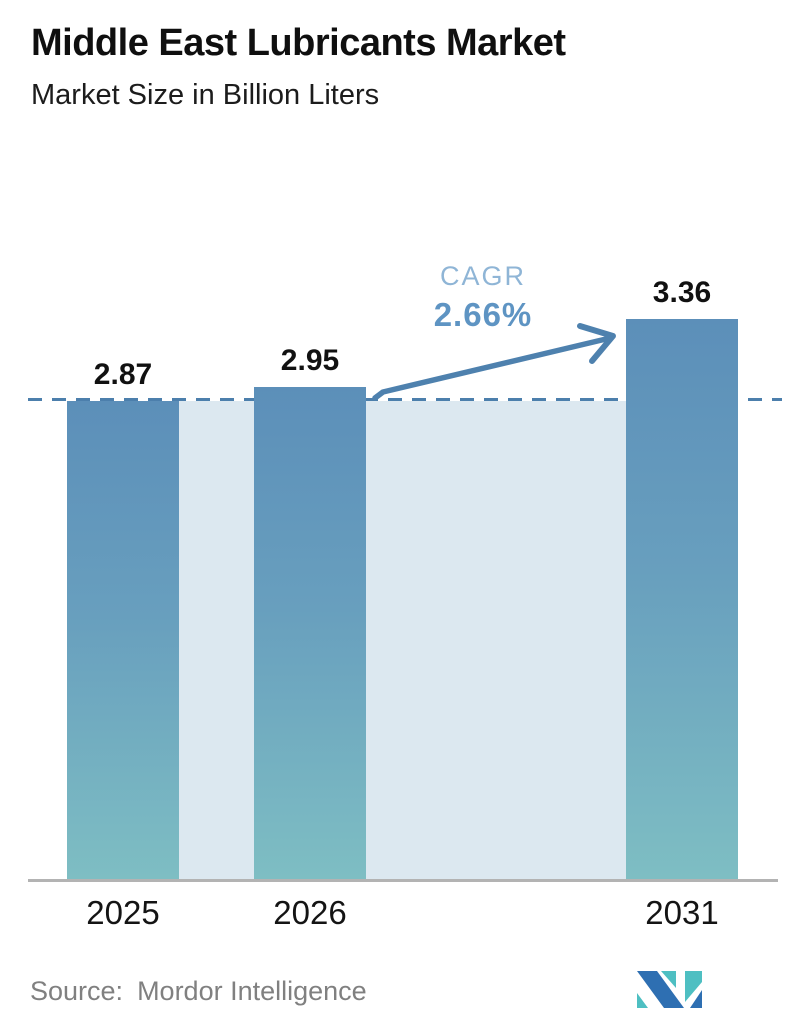  Describe the element at coordinates (310, 633) in the screenshot. I see `bar-2026` at that location.